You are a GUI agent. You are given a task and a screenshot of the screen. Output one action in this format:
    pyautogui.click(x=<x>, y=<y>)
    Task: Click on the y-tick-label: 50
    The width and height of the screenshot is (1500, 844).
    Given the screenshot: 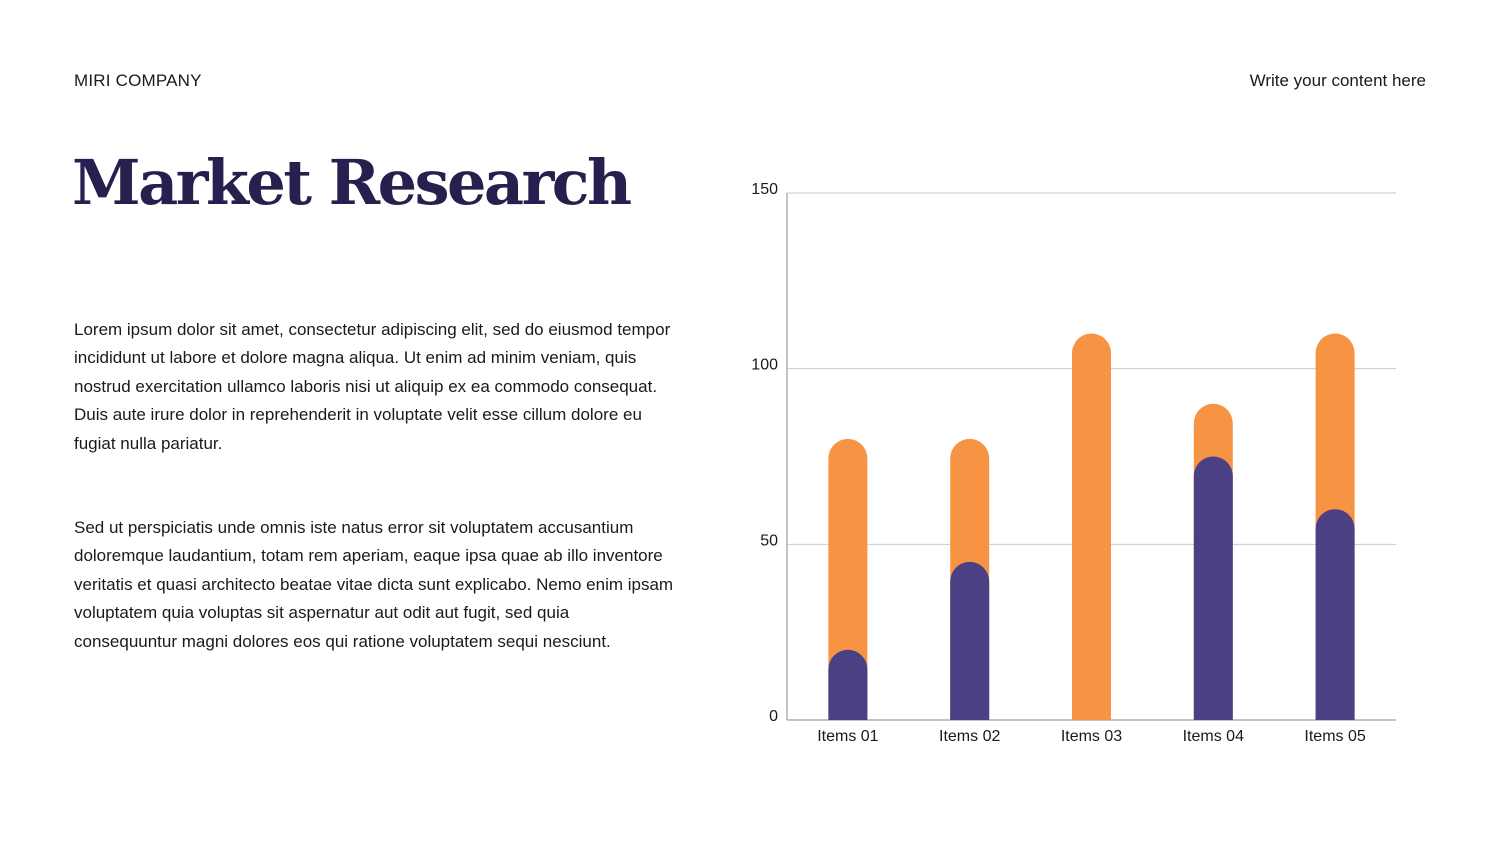 What is the action you would take?
    pyautogui.click(x=769, y=540)
    